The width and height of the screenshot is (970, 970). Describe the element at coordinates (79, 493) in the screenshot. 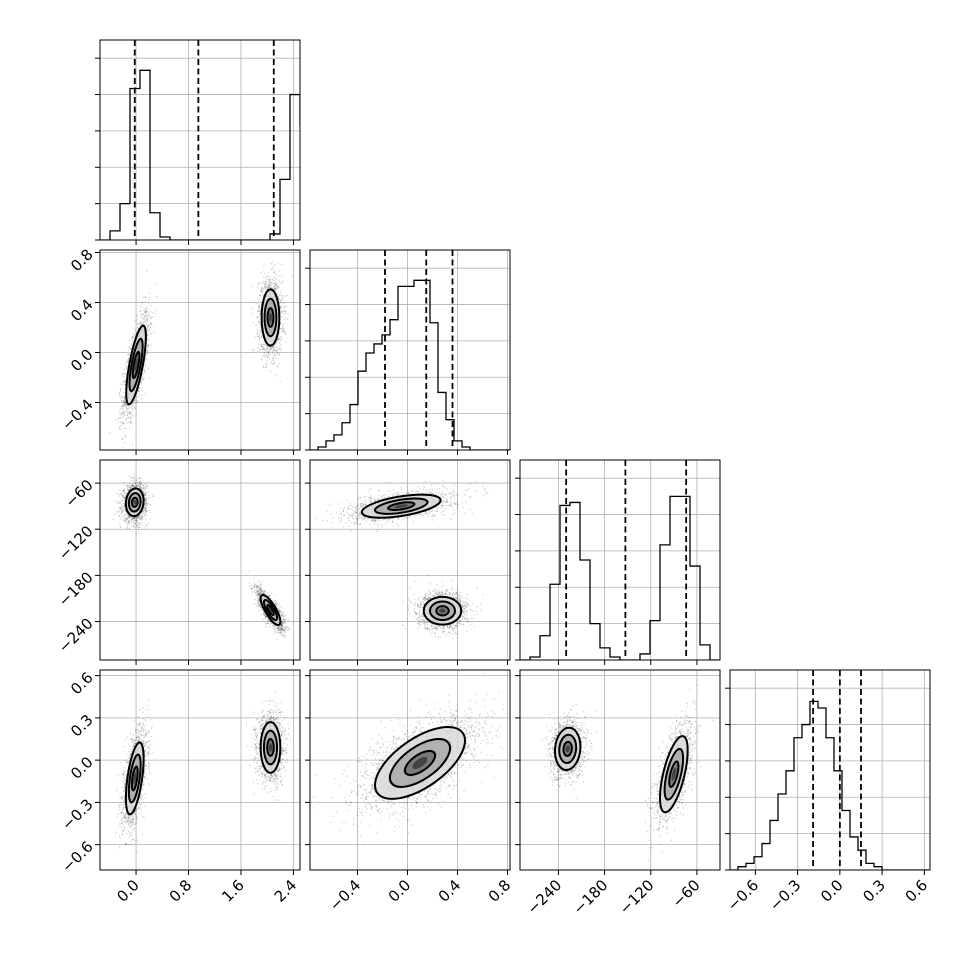

I see `ytick-label-2-3: −60` at that location.